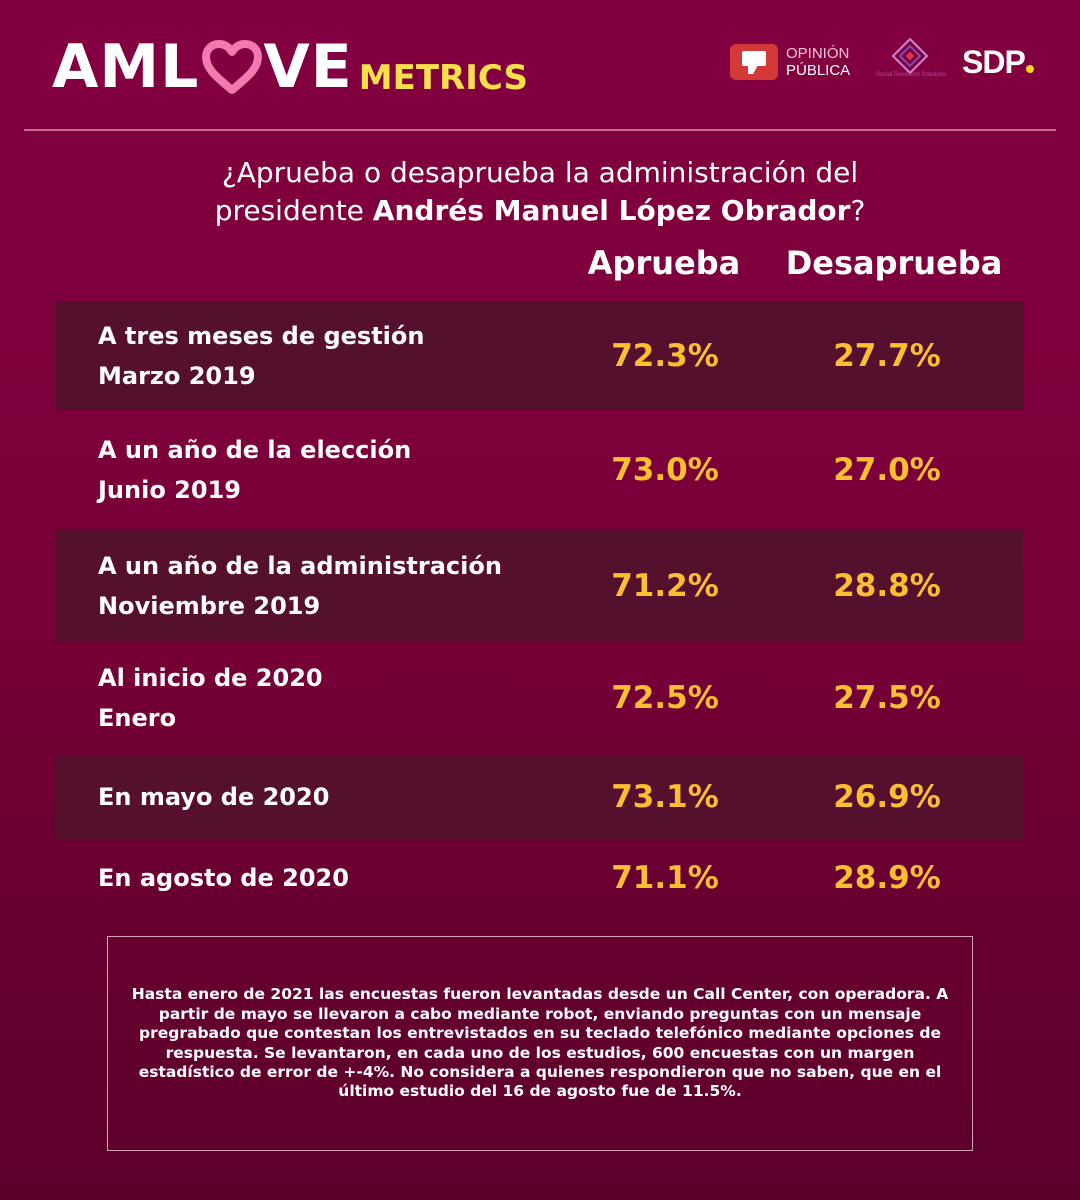 The height and width of the screenshot is (1200, 1080). I want to click on speech-bubble-icon, so click(754, 62).